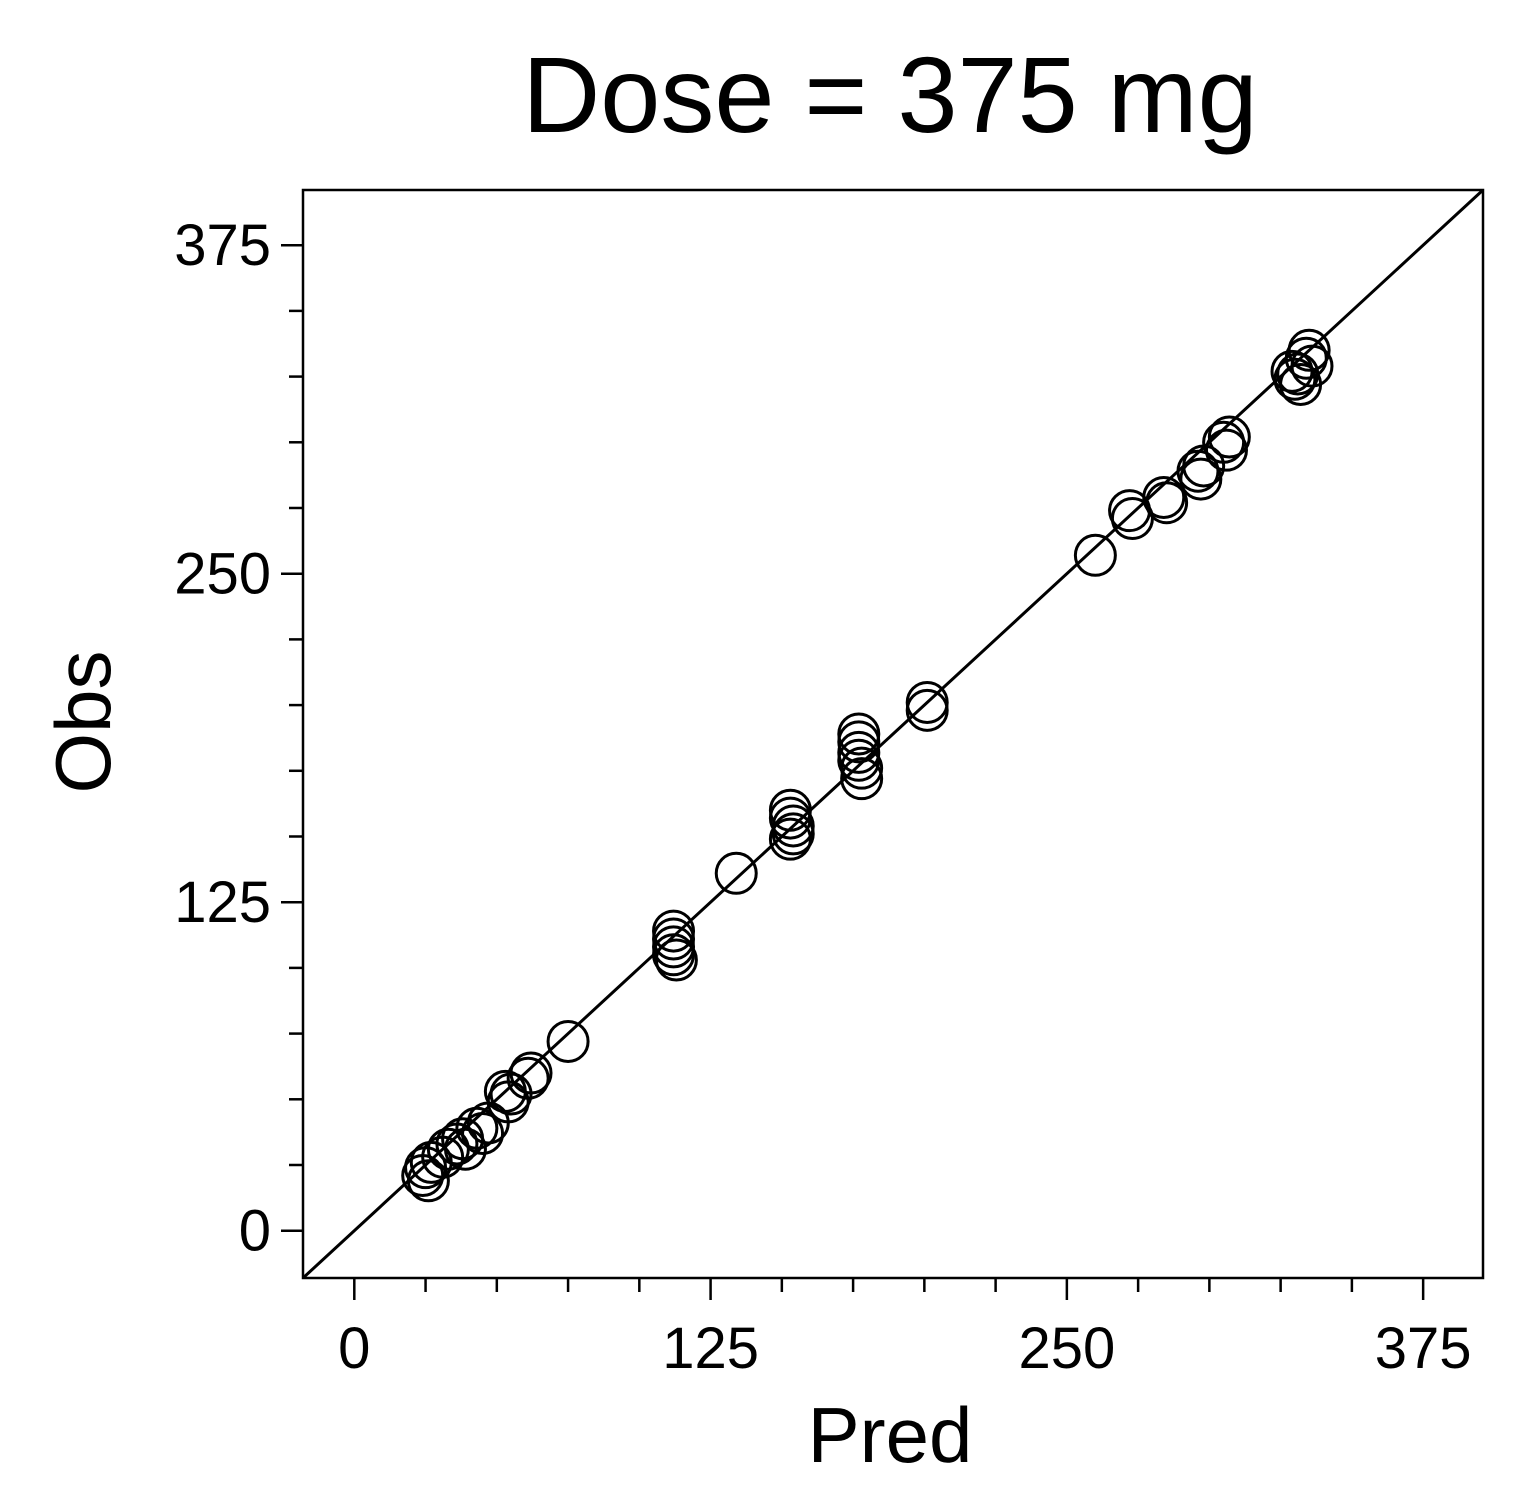  Describe the element at coordinates (710, 1348) in the screenshot. I see `x-tick-label: 125` at that location.